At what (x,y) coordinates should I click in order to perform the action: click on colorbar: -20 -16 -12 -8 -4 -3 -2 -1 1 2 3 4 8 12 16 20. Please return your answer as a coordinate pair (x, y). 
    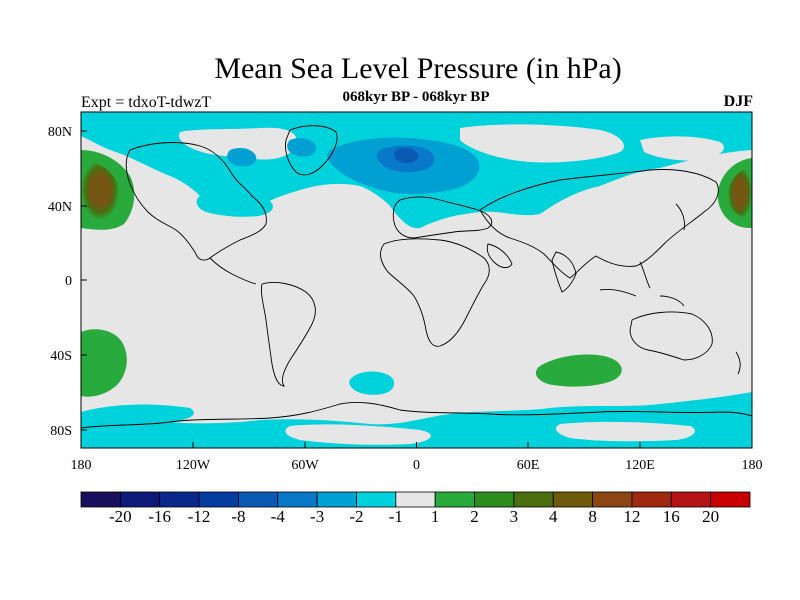
    Looking at the image, I should click on (415, 508).